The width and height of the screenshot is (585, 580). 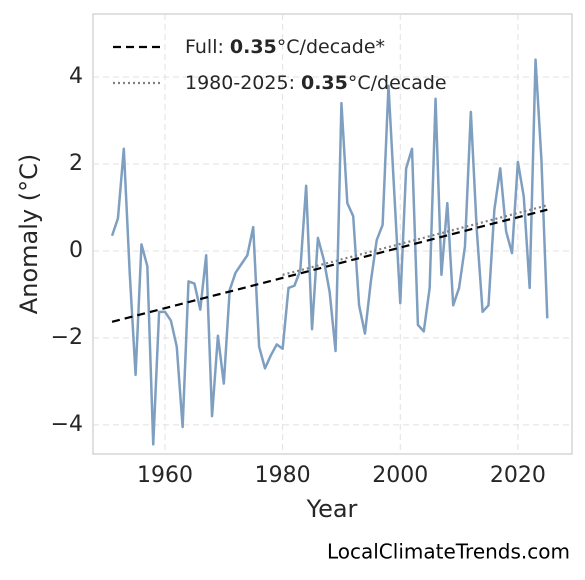 What do you see at coordinates (400, 475) in the screenshot?
I see `x-tick-label: 2000` at bounding box center [400, 475].